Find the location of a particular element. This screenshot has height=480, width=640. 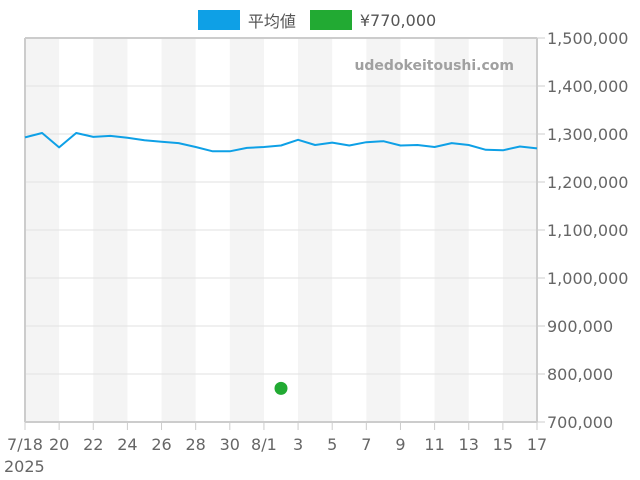

legend-label-price: ¥770,000 is located at coordinates (398, 20).